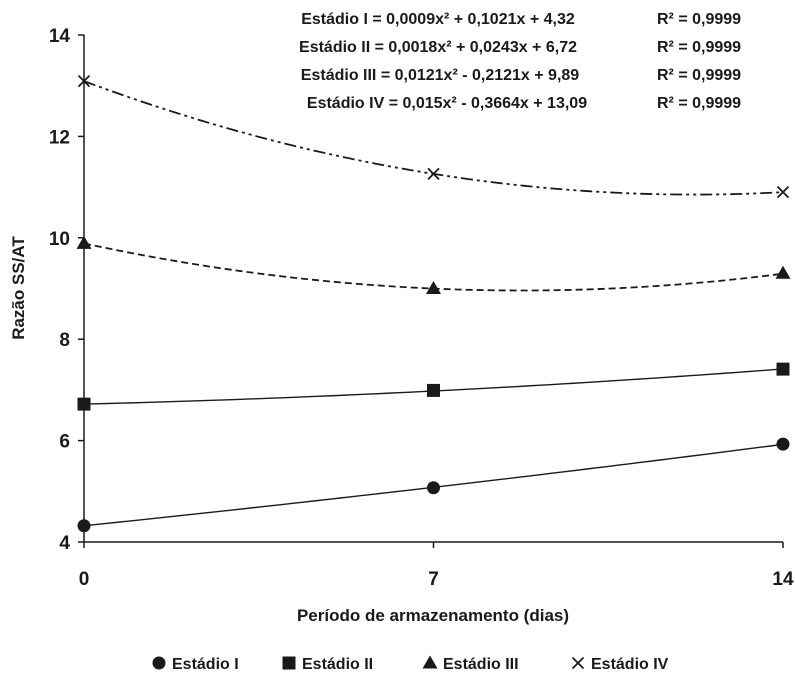 Image resolution: width=795 pixels, height=676 pixels. I want to click on legend-item-4: Estádio IV, so click(620, 664).